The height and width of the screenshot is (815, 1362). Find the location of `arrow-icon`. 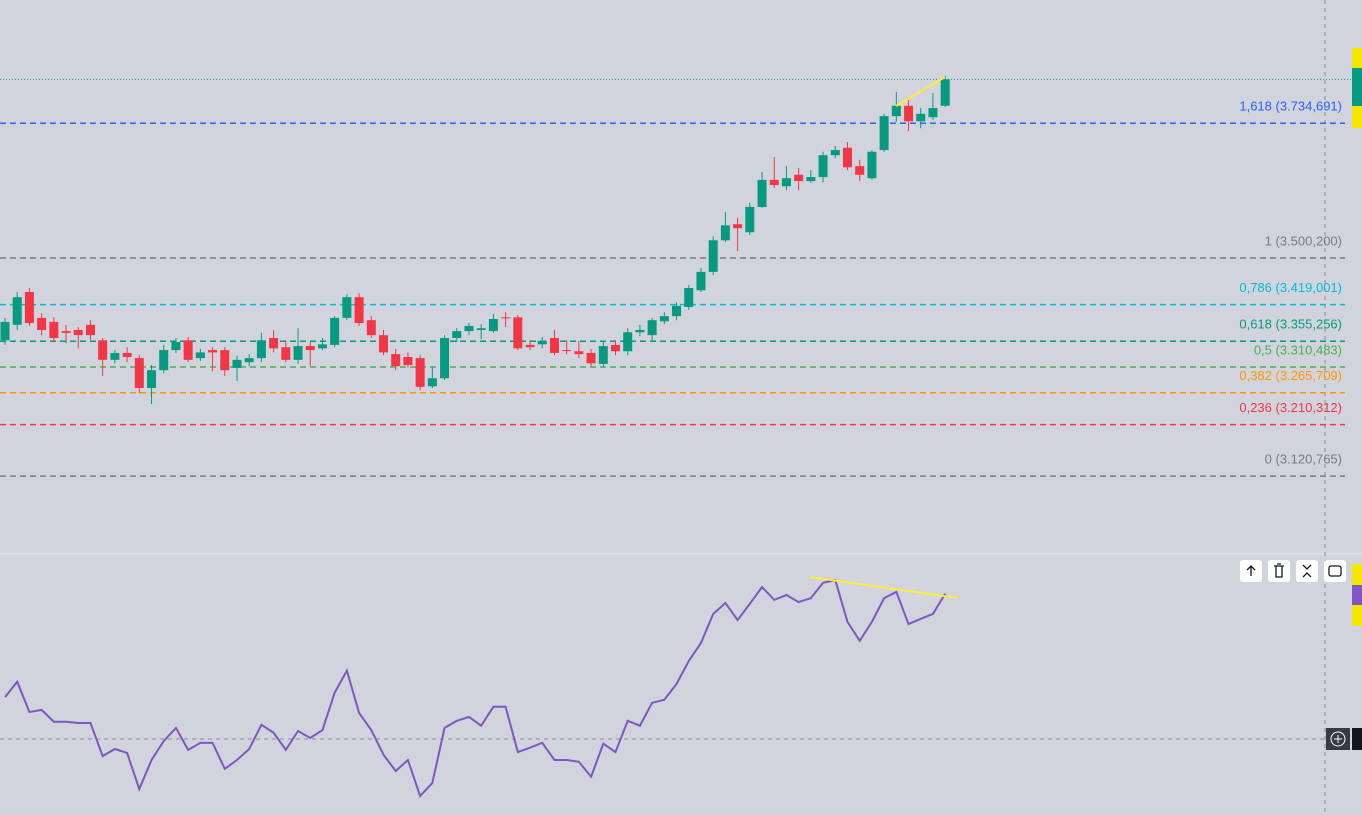

arrow-icon is located at coordinates (1251, 570).